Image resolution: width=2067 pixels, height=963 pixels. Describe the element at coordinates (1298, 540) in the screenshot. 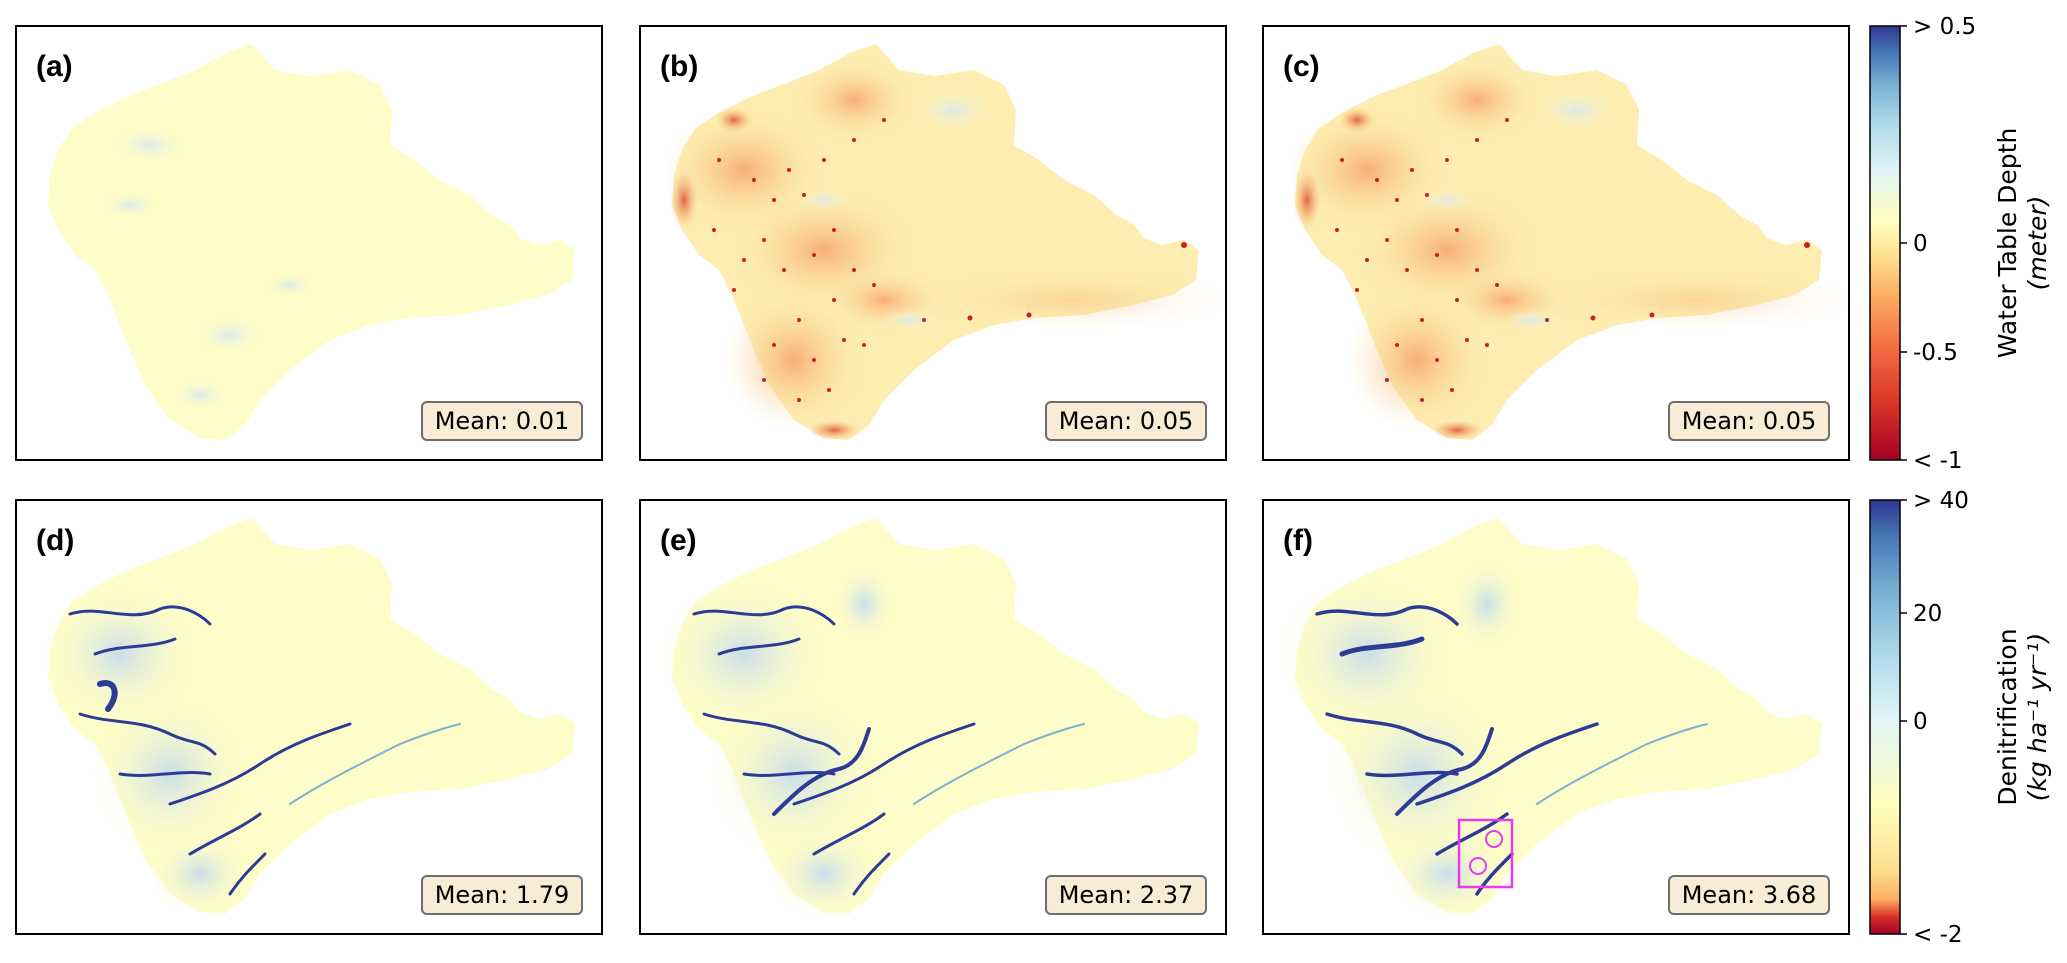

I see `panel-label: (f)` at that location.